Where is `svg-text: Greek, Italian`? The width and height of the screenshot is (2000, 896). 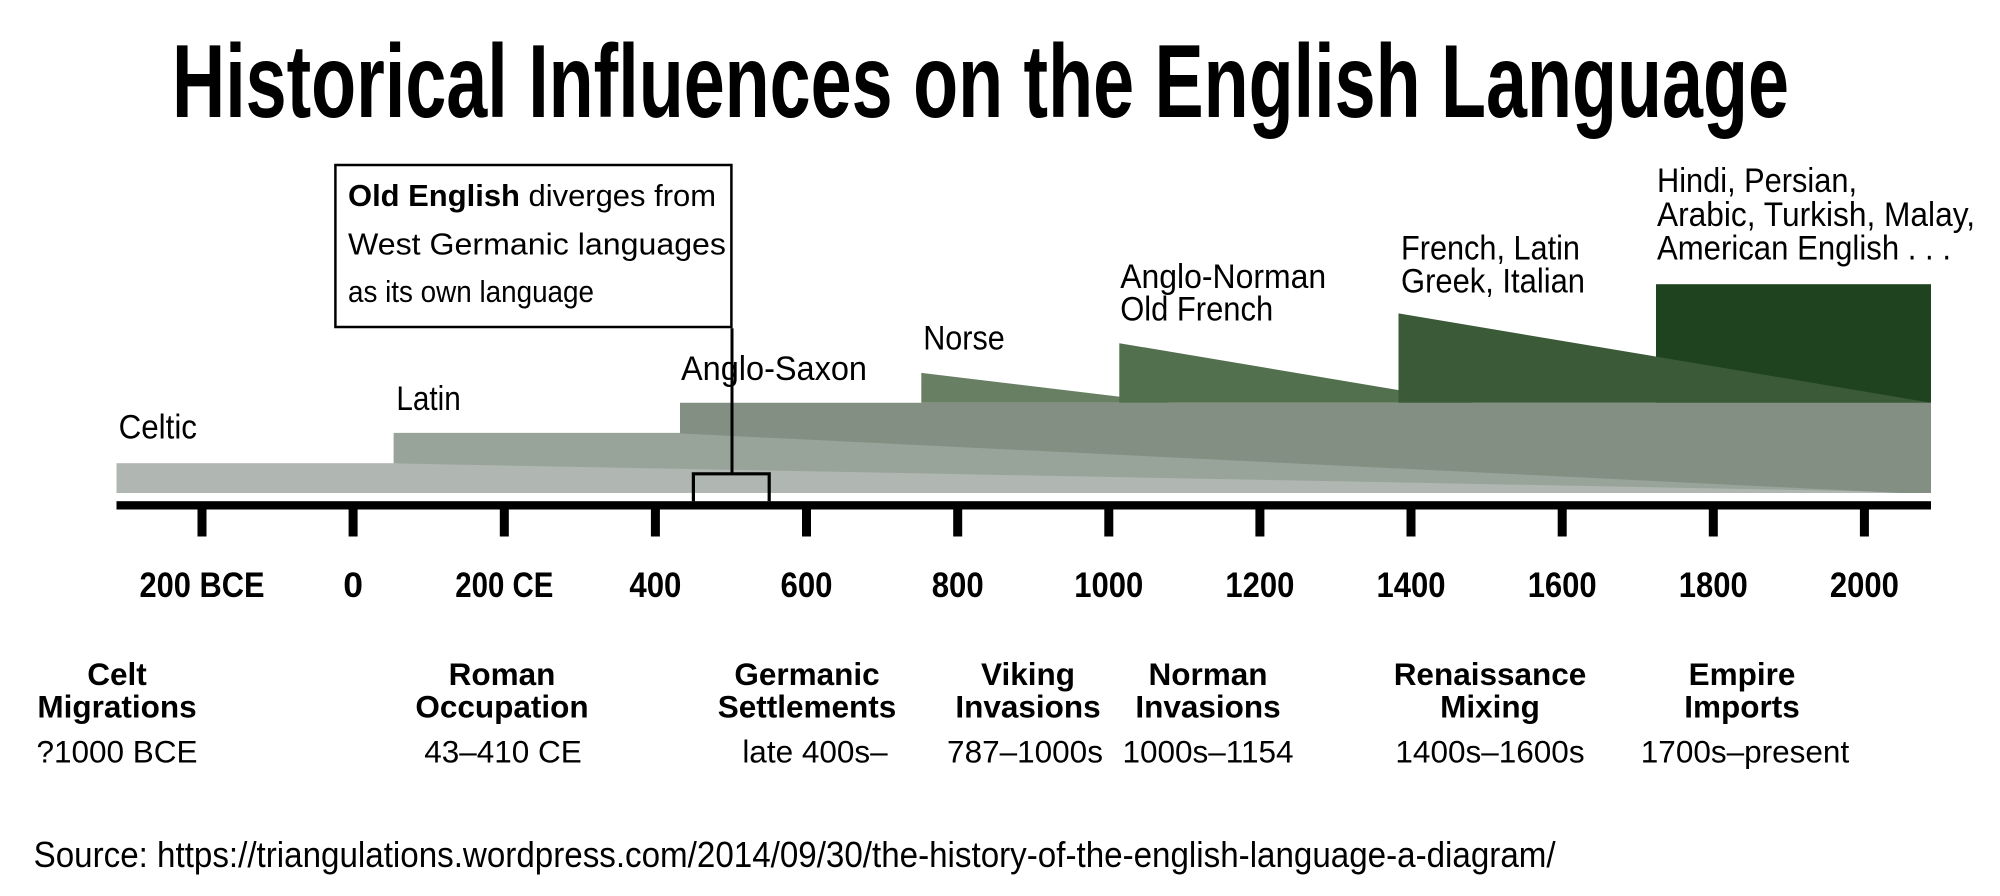 svg-text: Greek, Italian is located at coordinates (1493, 281).